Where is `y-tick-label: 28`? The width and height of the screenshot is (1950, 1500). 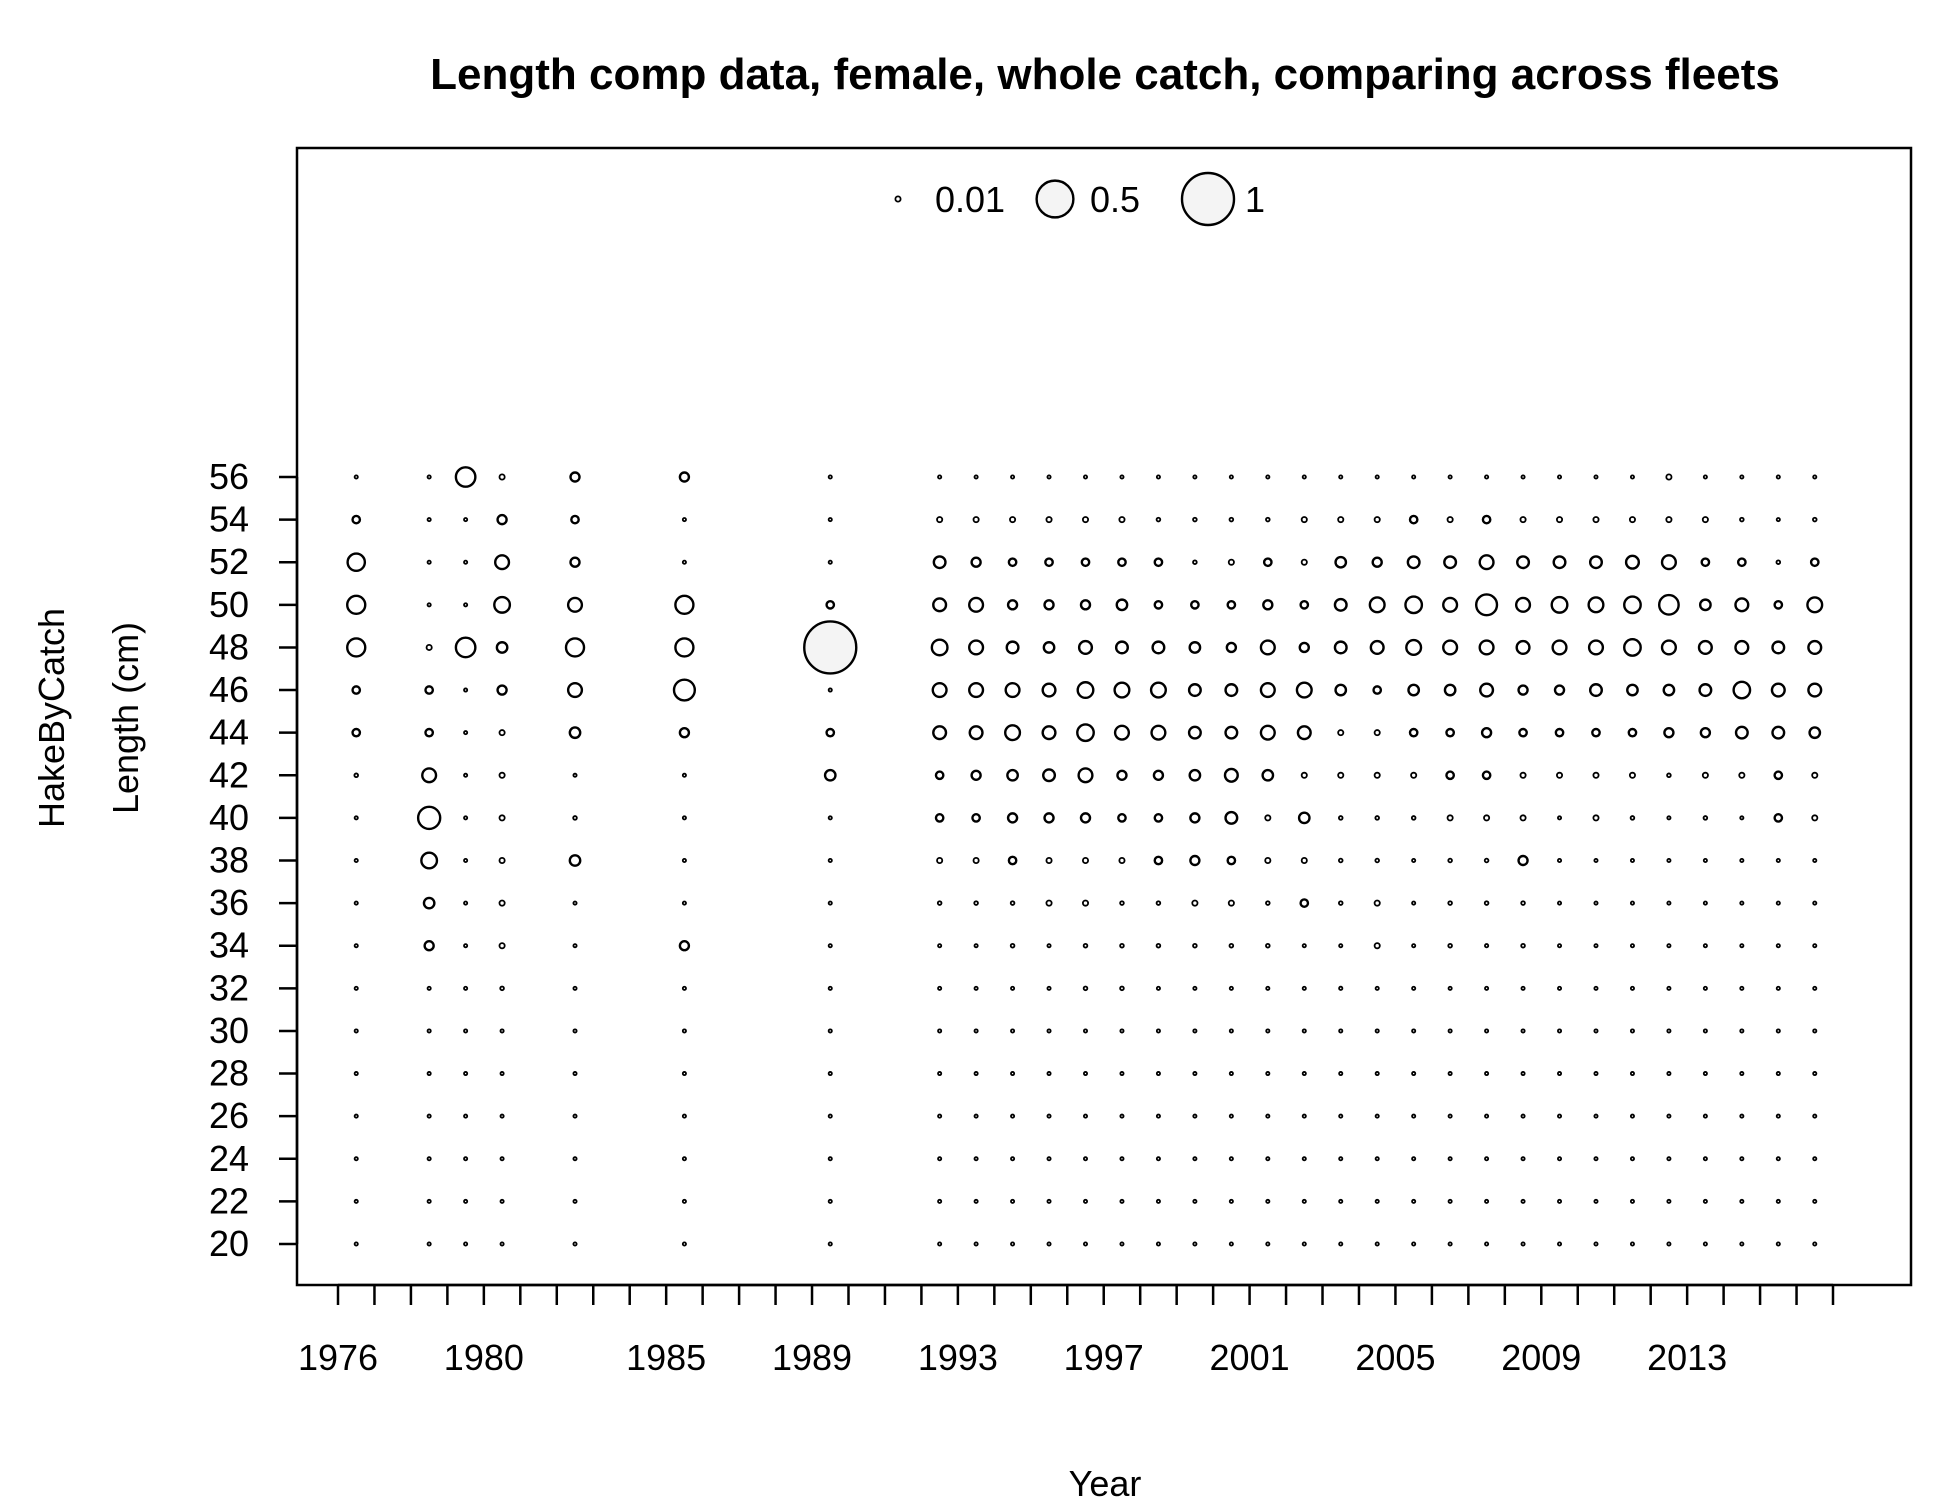
y-tick-label: 28 is located at coordinates (229, 1073).